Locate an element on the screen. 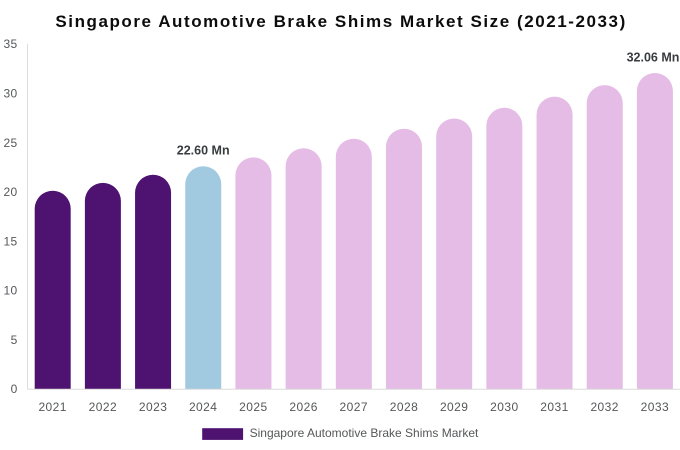 This screenshot has width=680, height=450. svg-text: 2027 is located at coordinates (354, 407).